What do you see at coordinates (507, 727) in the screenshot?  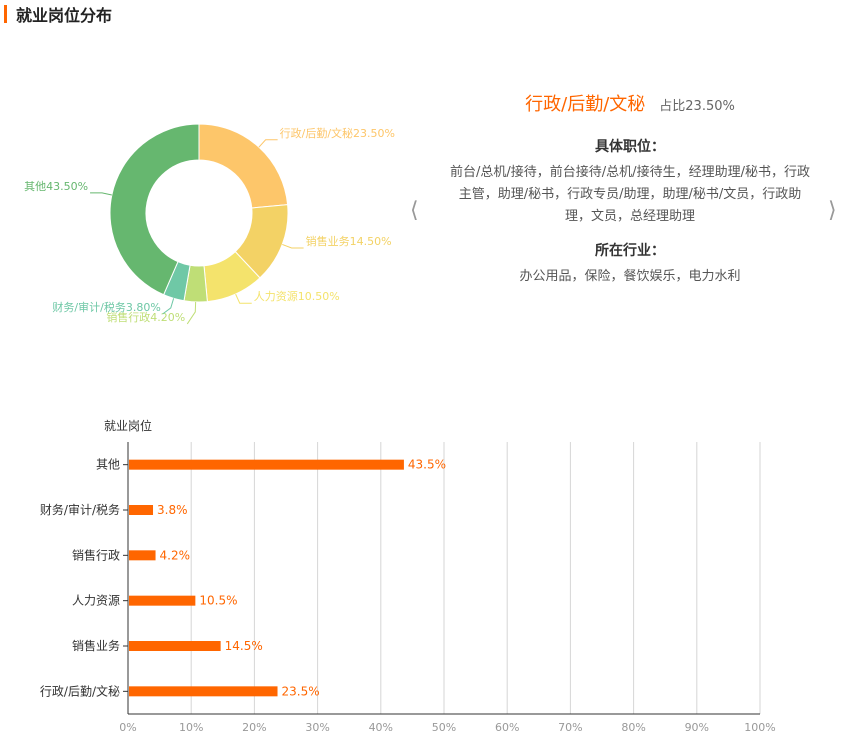 I see `x-tick-label: 60%` at bounding box center [507, 727].